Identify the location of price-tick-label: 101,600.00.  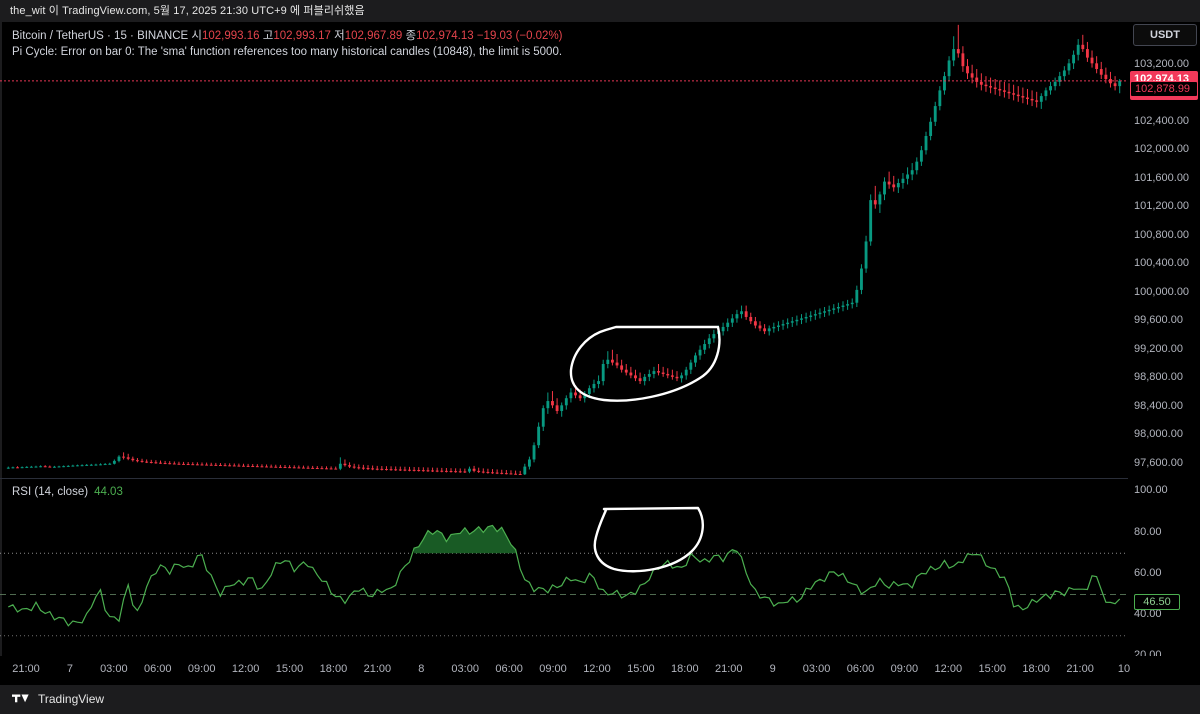
(1162, 177).